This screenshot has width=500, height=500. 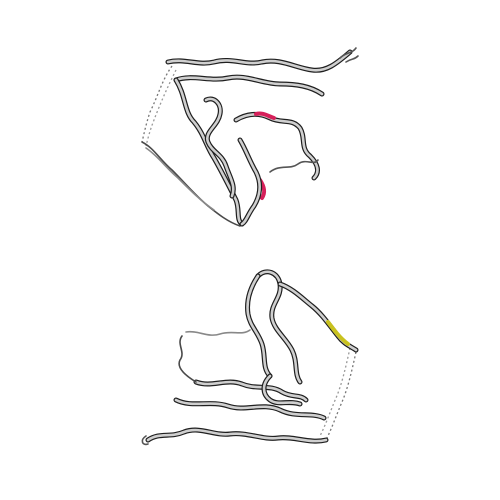 I want to click on lower-strand-bottom-tip, so click(x=145, y=440).